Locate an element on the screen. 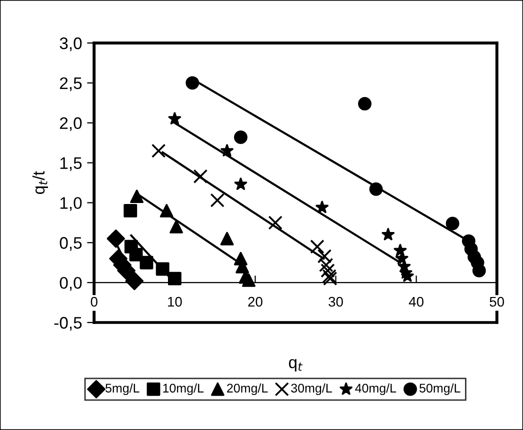 The height and width of the screenshot is (430, 523). x-tick-label: 40 is located at coordinates (416, 301).